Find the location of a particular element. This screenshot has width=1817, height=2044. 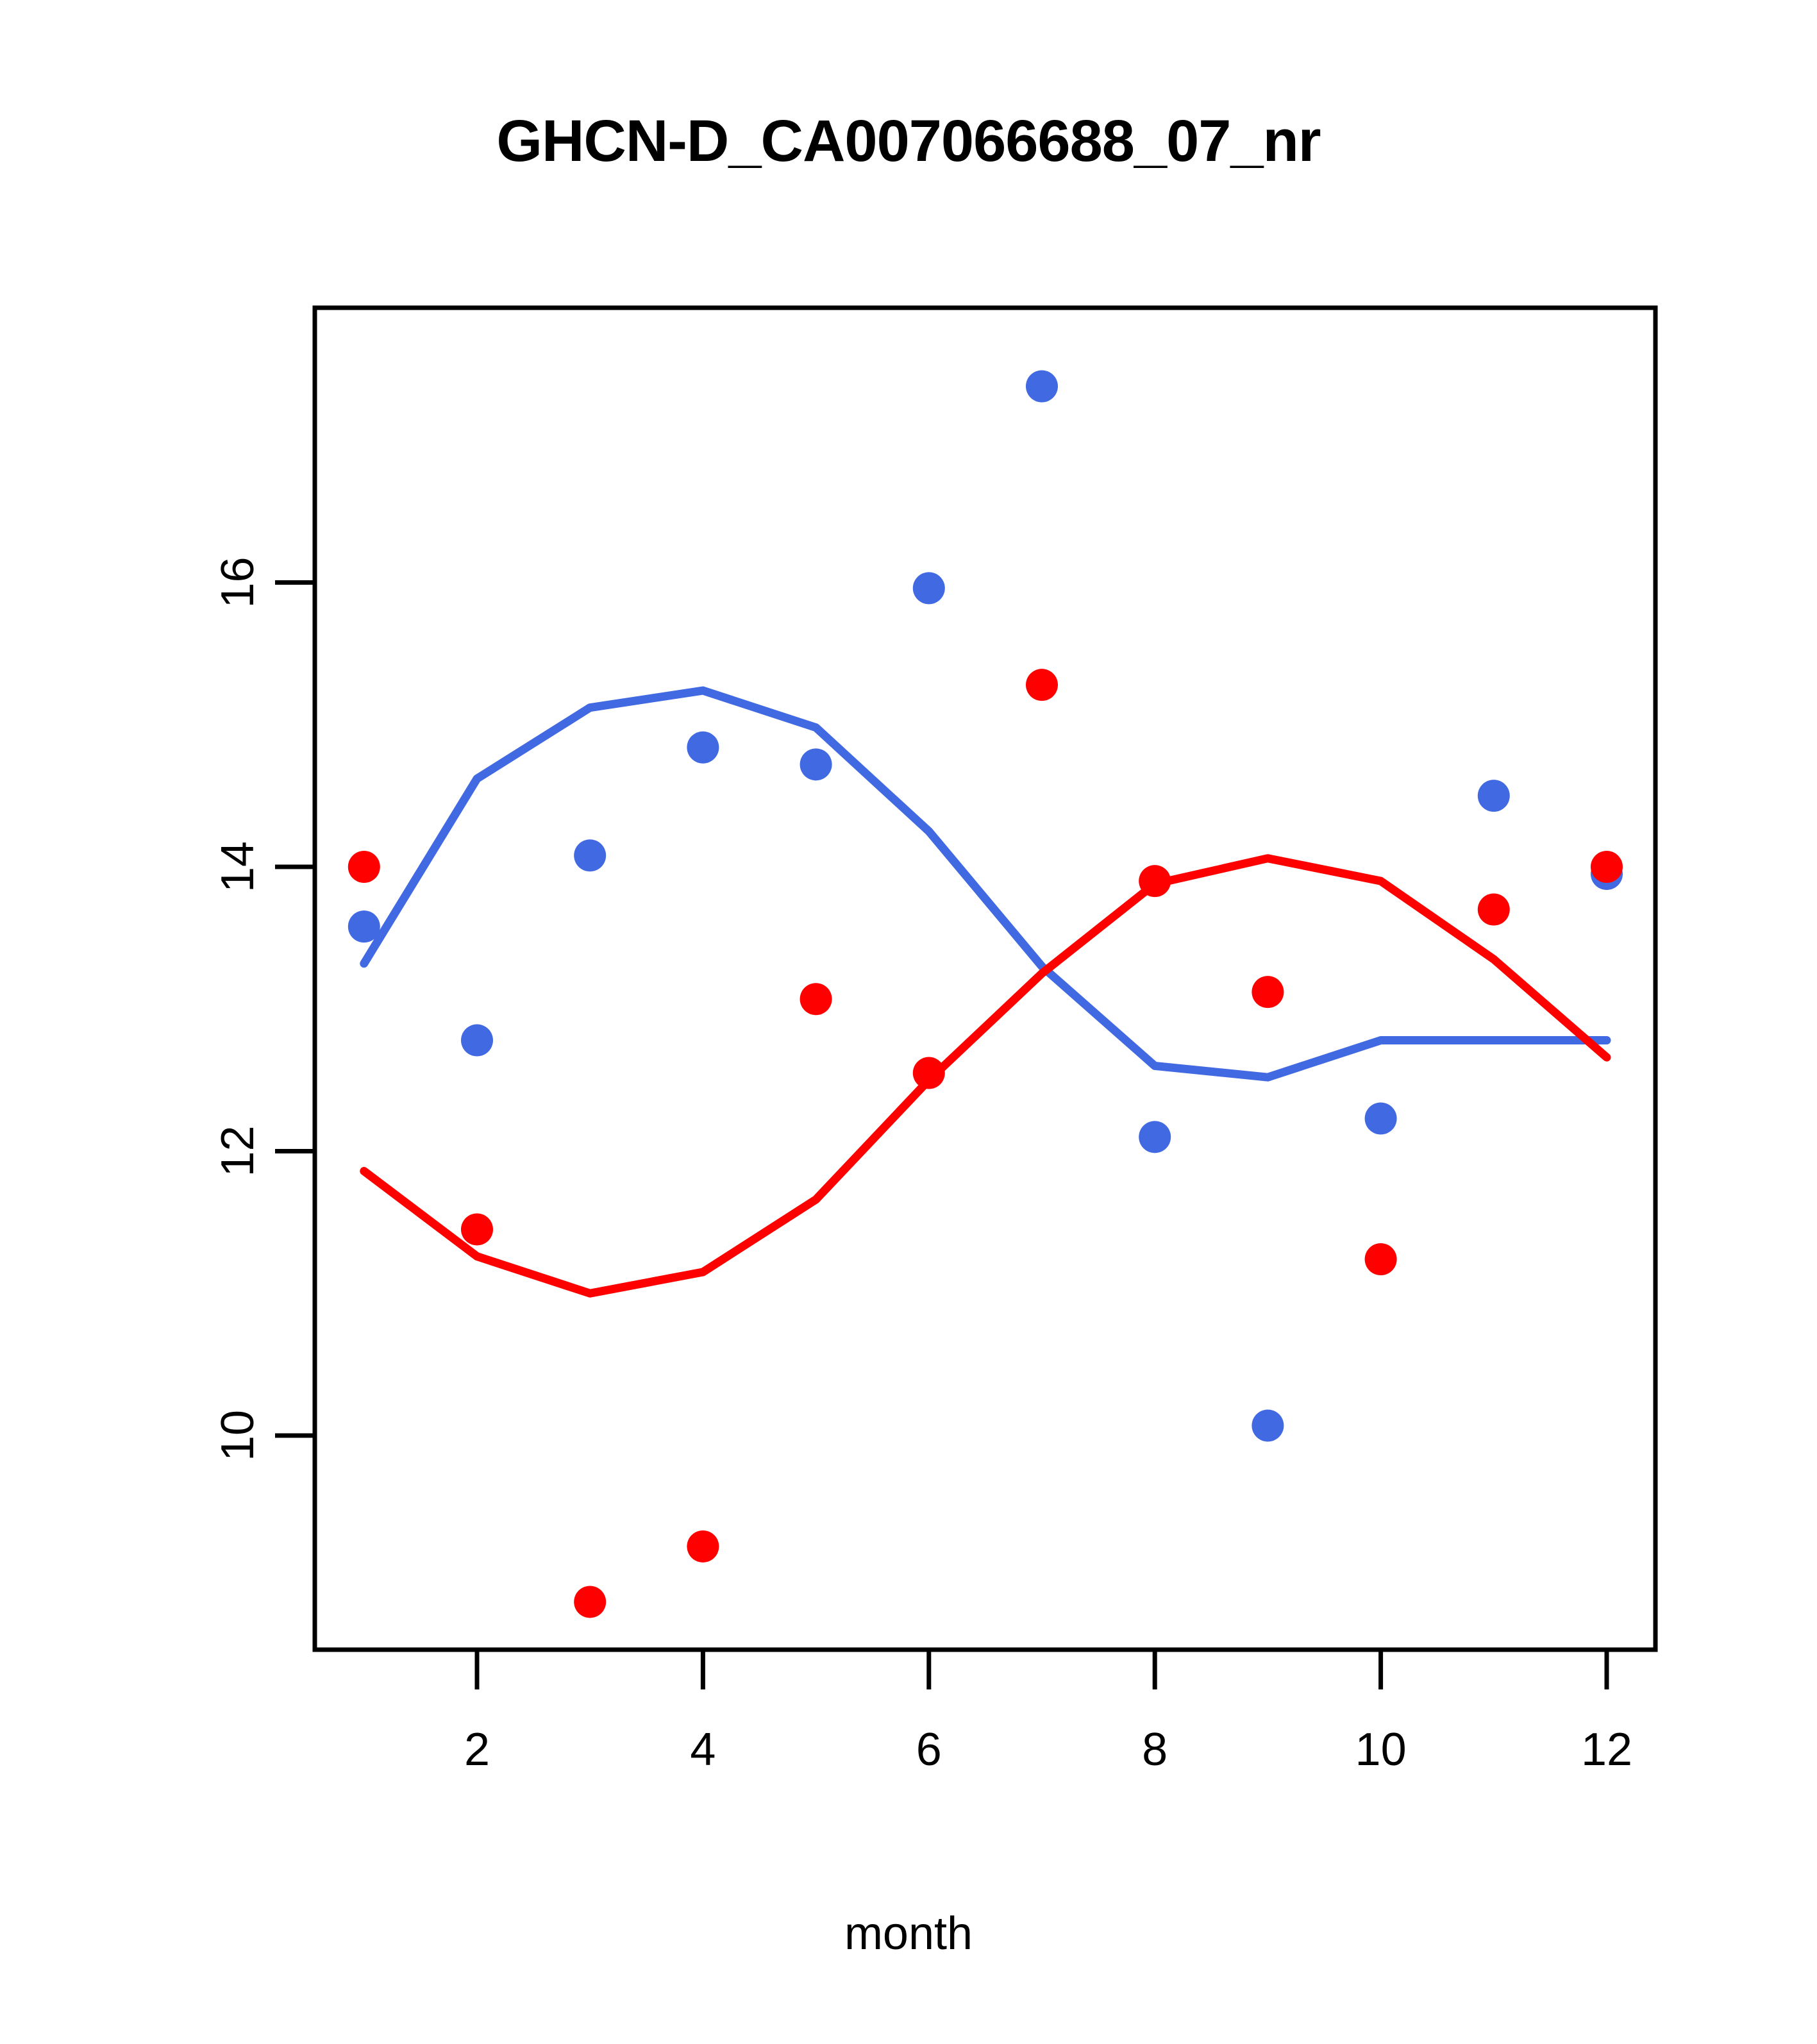

series-line-red-smooth is located at coordinates (986, 1076).